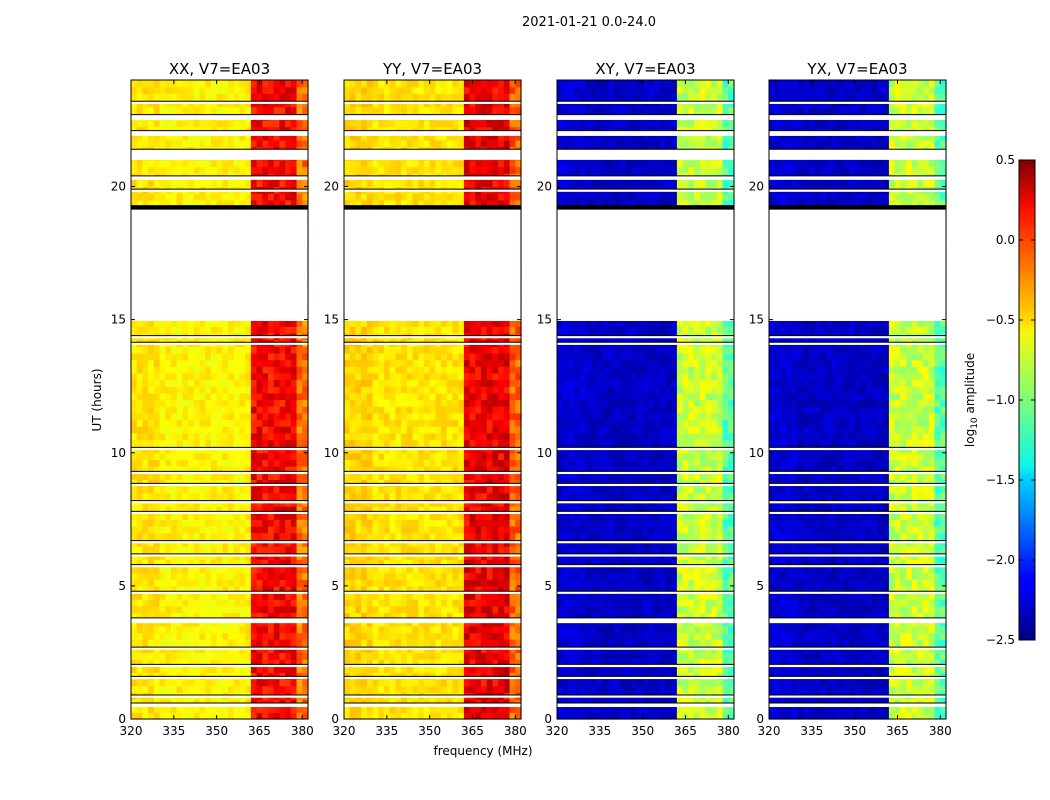 This screenshot has width=1050, height=800. I want to click on x-tick-label: 320, so click(131, 731).